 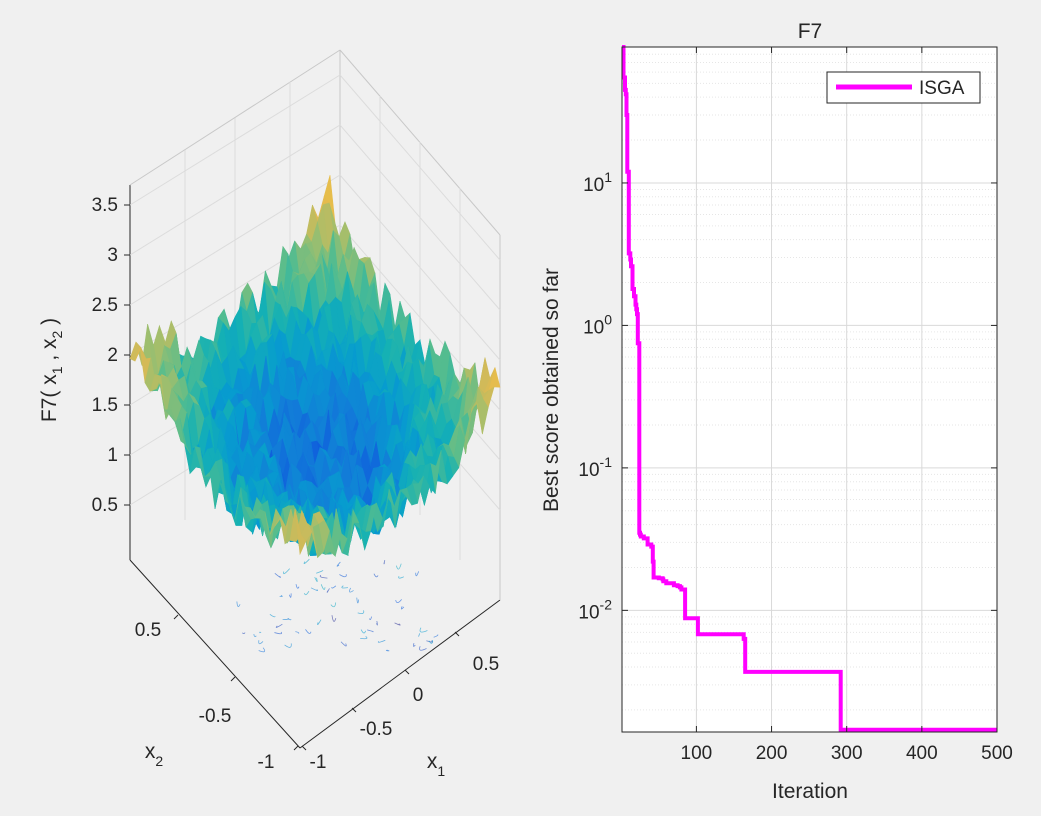 I want to click on y-tick-label: 10⁻¹, so click(x=595, y=467).